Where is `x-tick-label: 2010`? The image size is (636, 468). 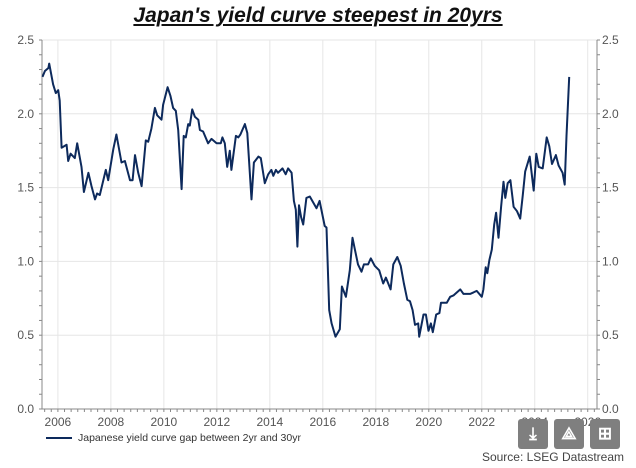
x-tick-label: 2010 is located at coordinates (164, 422).